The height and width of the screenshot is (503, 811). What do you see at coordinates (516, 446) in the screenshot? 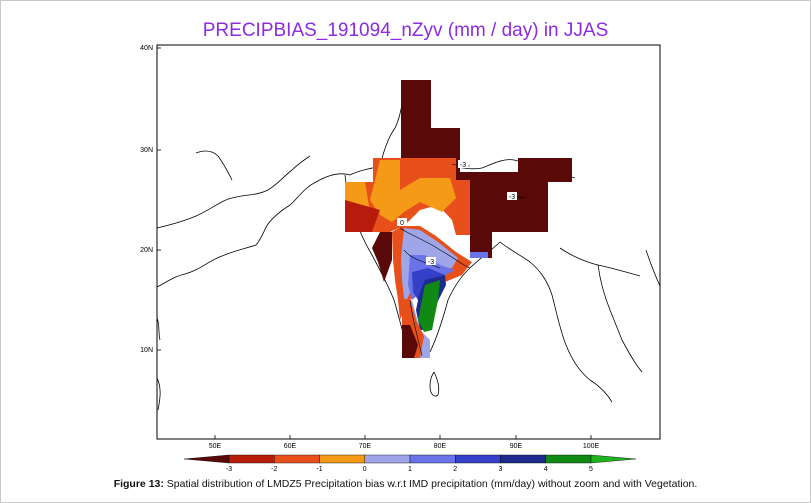
I see `lon-tick-label: 90E` at bounding box center [516, 446].